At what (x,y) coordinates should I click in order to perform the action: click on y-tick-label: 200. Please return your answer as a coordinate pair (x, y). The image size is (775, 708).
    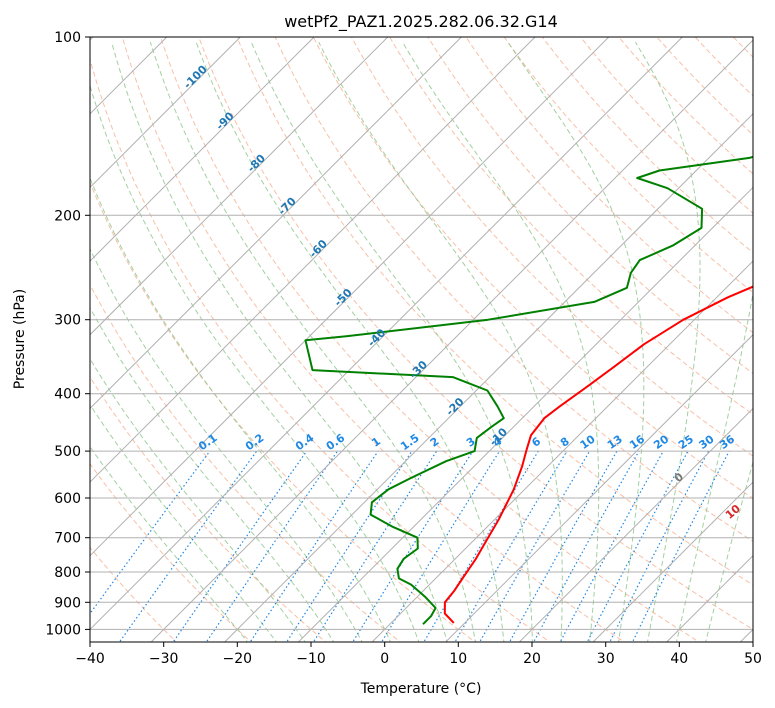
    Looking at the image, I should click on (67, 216).